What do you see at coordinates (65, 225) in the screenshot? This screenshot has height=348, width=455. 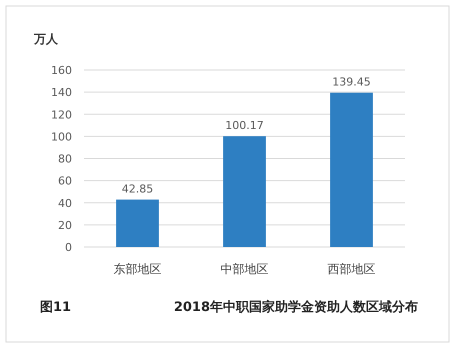 I see `y-tick-label: 20` at bounding box center [65, 225].